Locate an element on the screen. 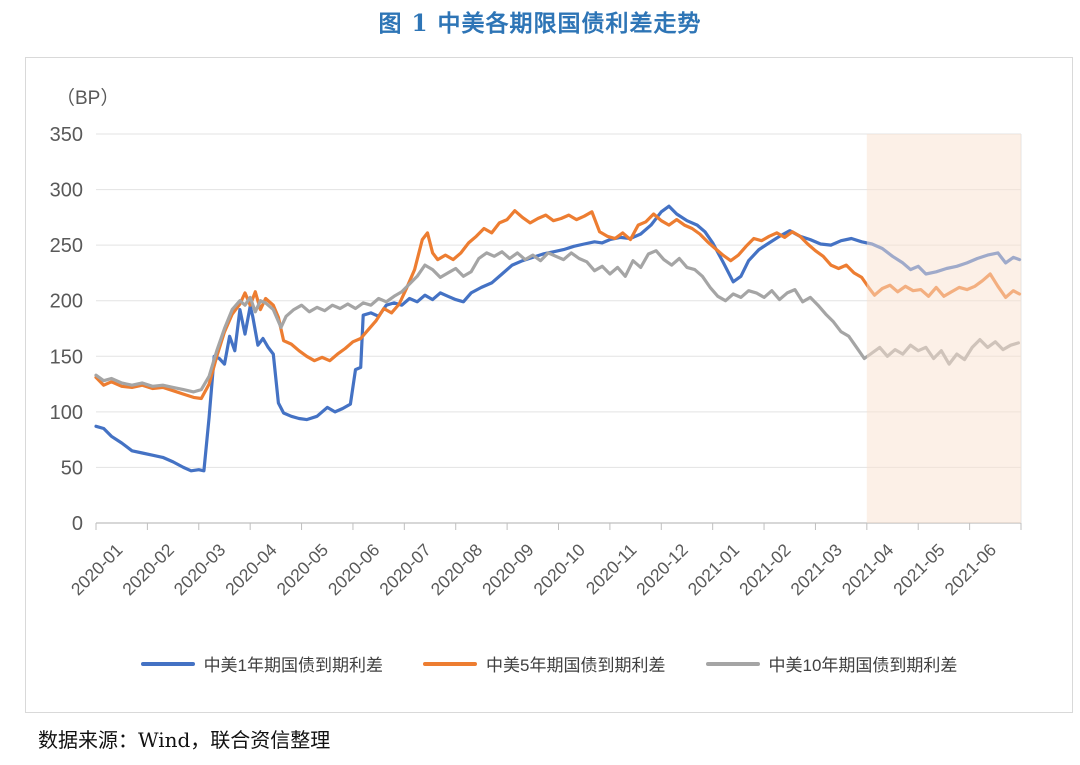  legend-item-1: 中美1年期国债到期利差 is located at coordinates (262, 663).